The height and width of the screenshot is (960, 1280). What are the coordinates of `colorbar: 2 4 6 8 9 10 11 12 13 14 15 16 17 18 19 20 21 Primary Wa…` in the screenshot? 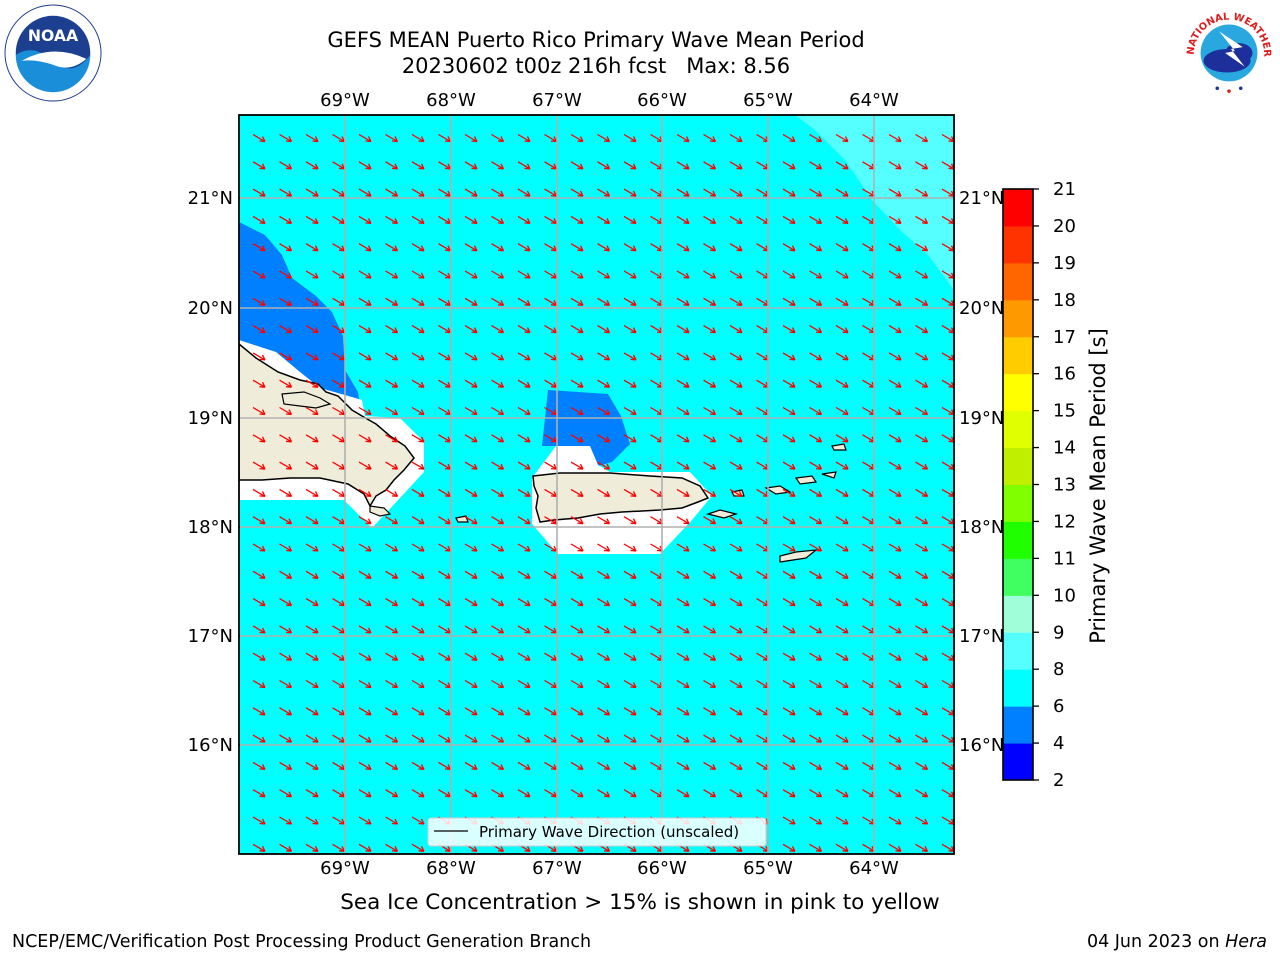 It's located at (1056, 485).